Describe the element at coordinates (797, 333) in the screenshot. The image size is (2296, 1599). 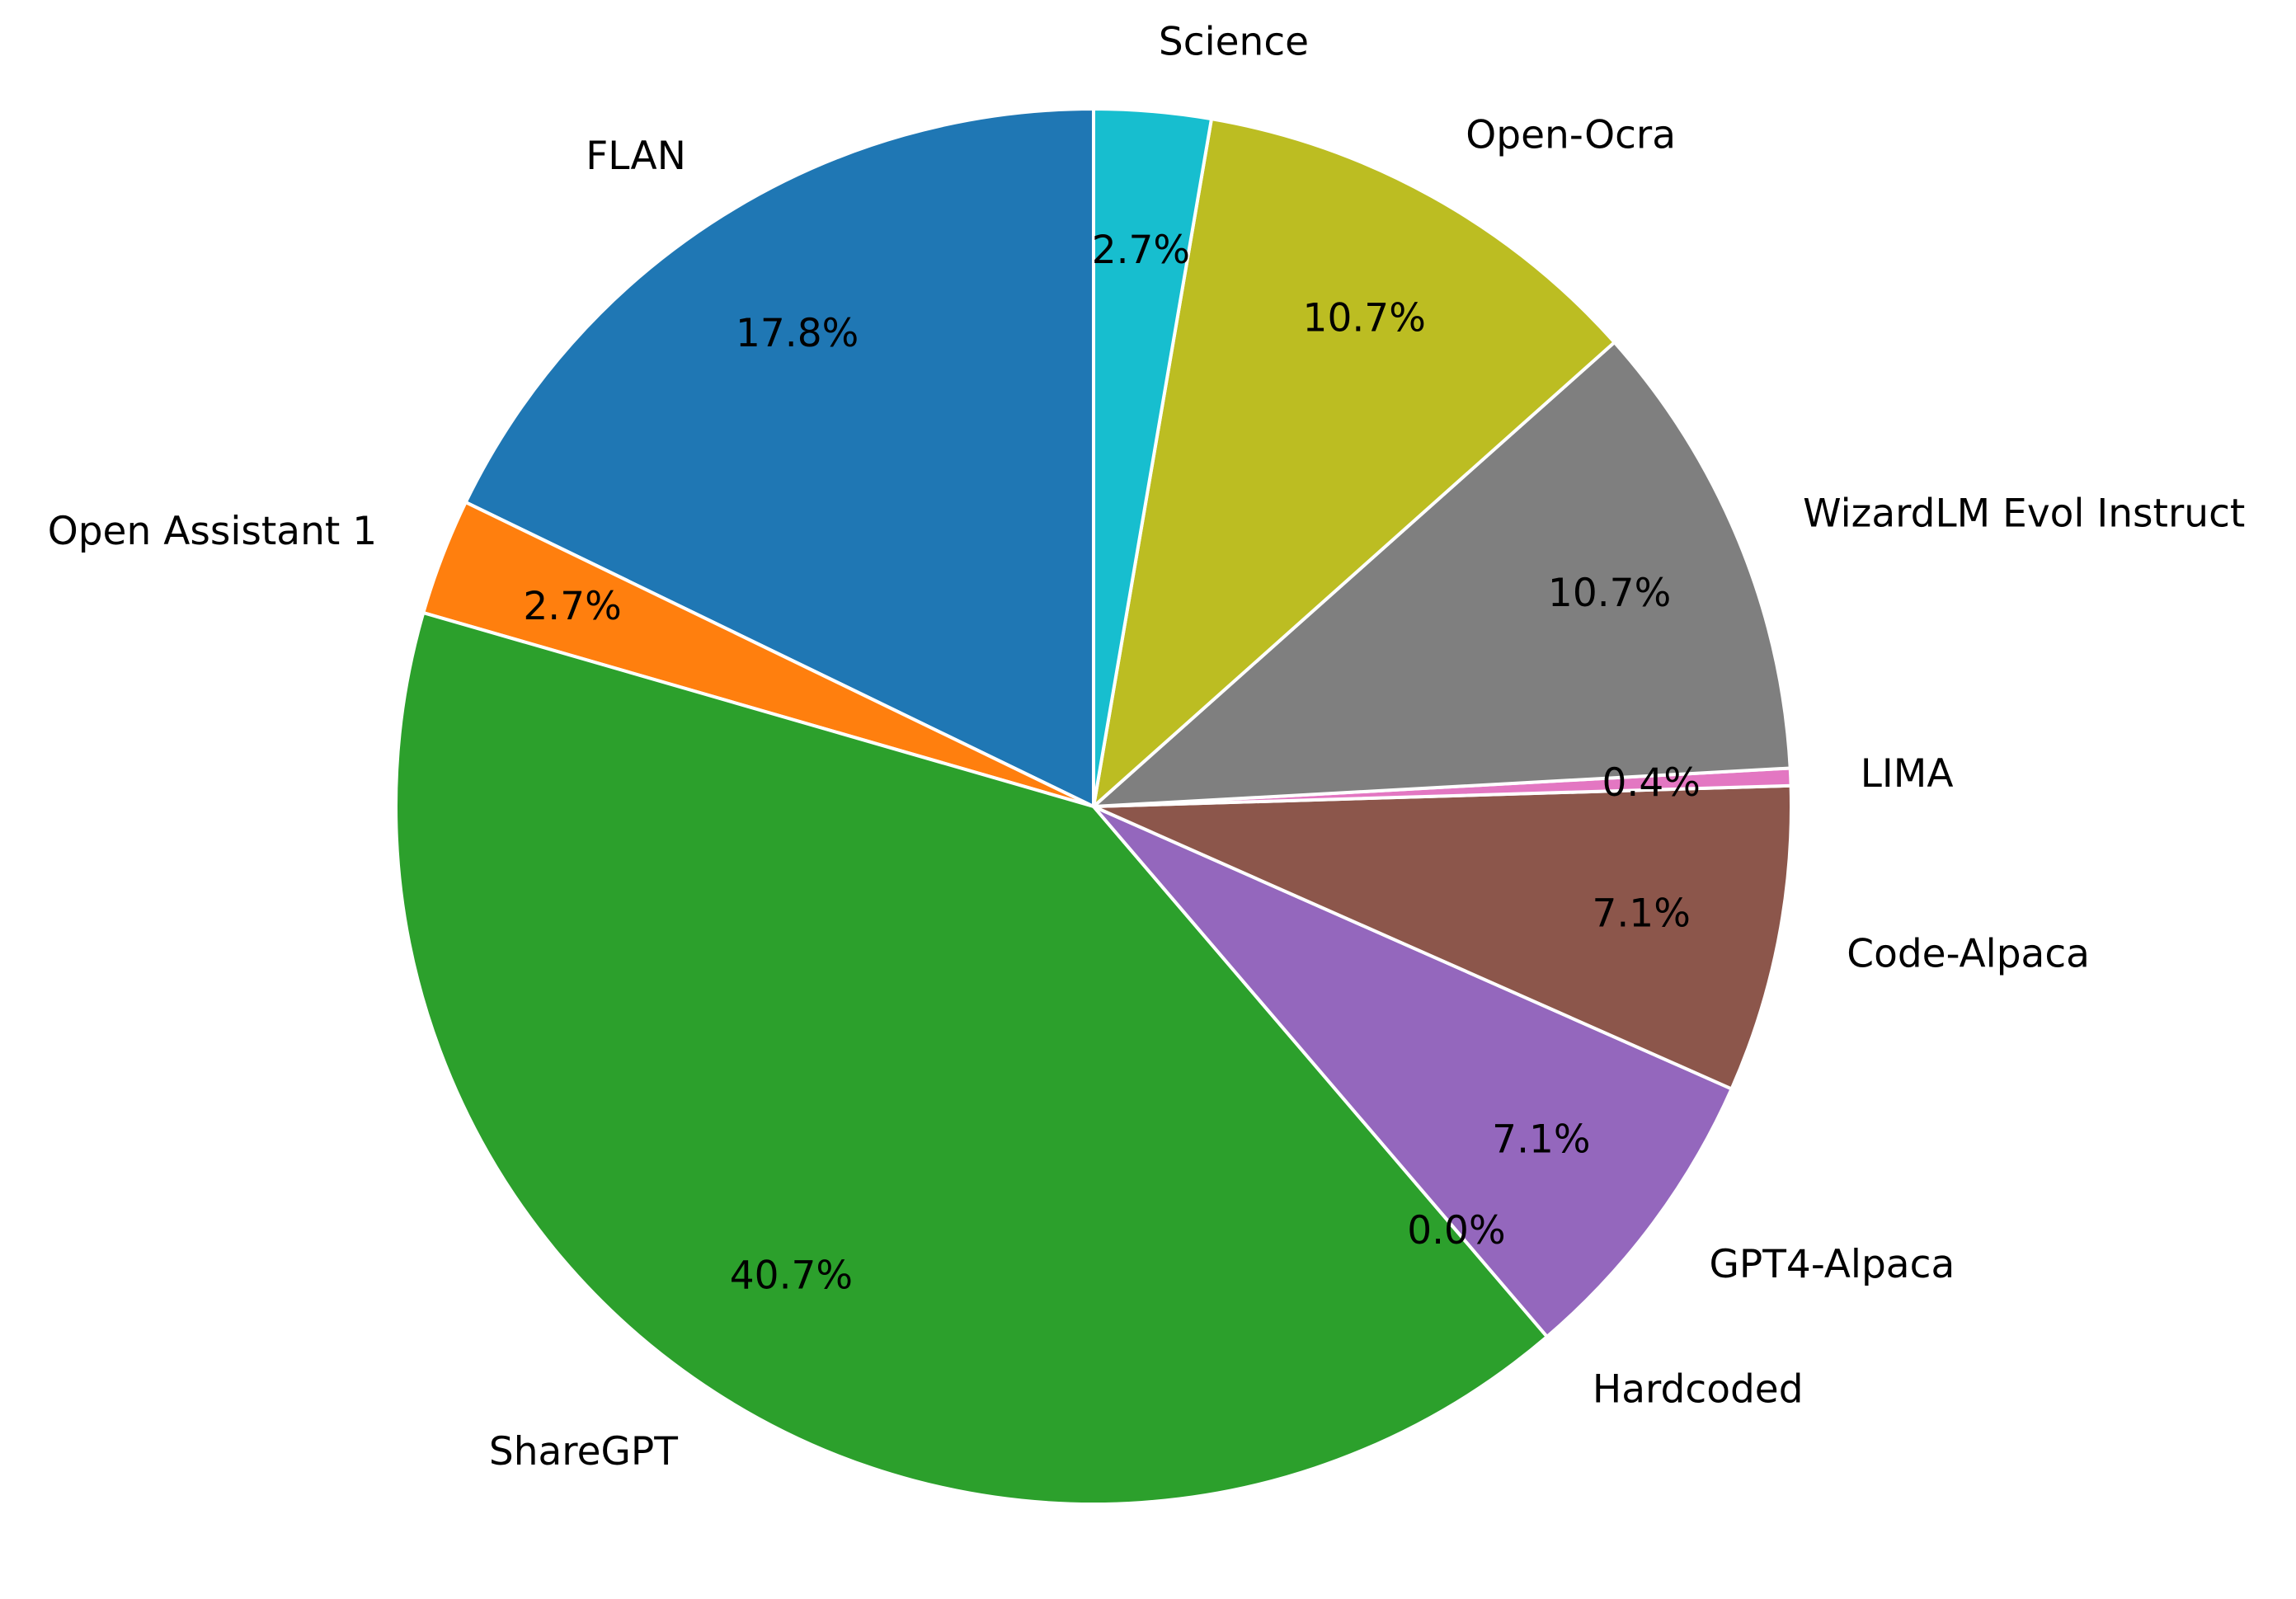
I see `percent-label-flan: 17.8%` at that location.